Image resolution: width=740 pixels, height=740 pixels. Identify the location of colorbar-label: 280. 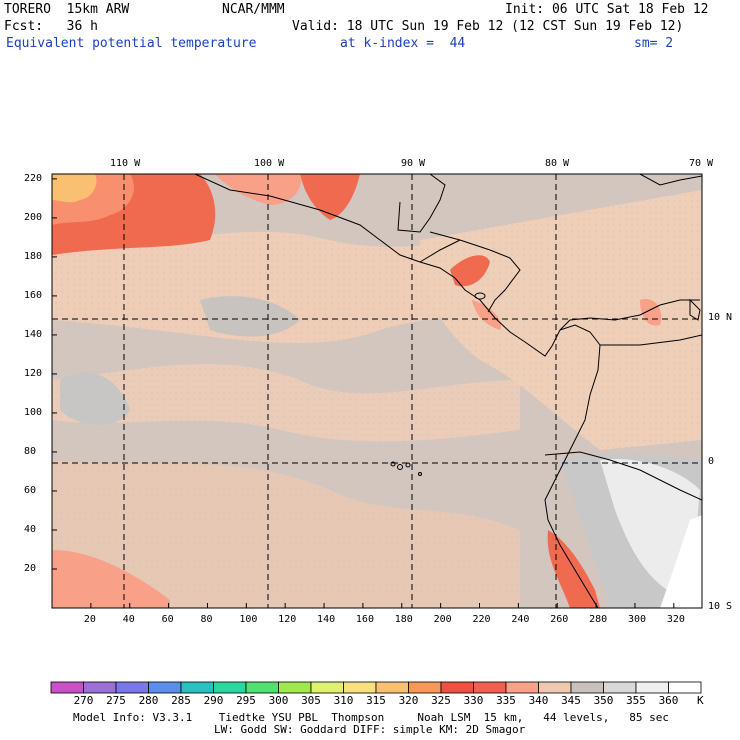
(148, 700).